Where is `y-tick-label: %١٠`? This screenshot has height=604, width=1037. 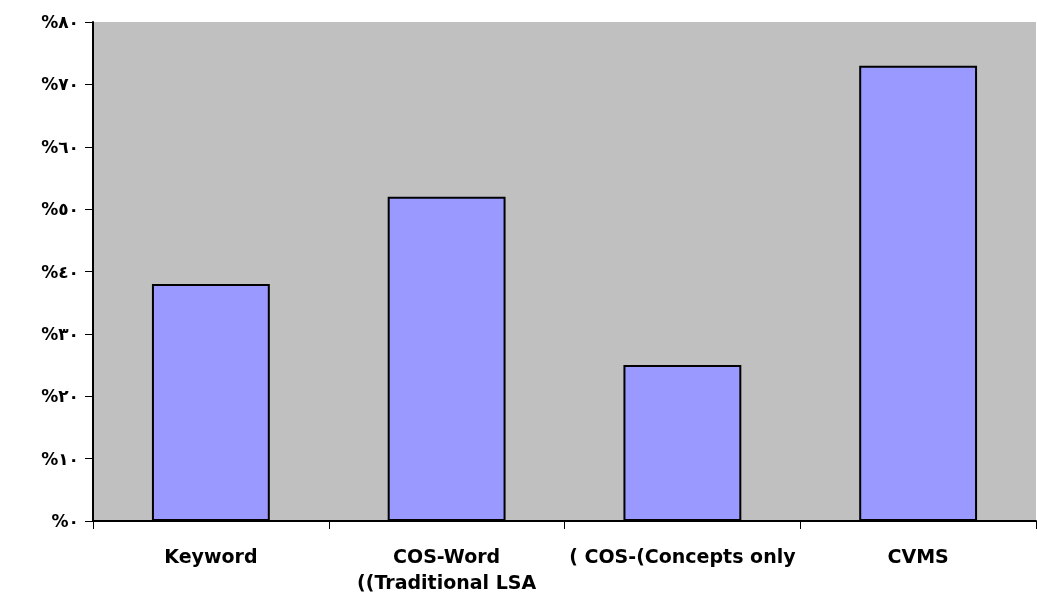
y-tick-label: %١٠ is located at coordinates (60, 458).